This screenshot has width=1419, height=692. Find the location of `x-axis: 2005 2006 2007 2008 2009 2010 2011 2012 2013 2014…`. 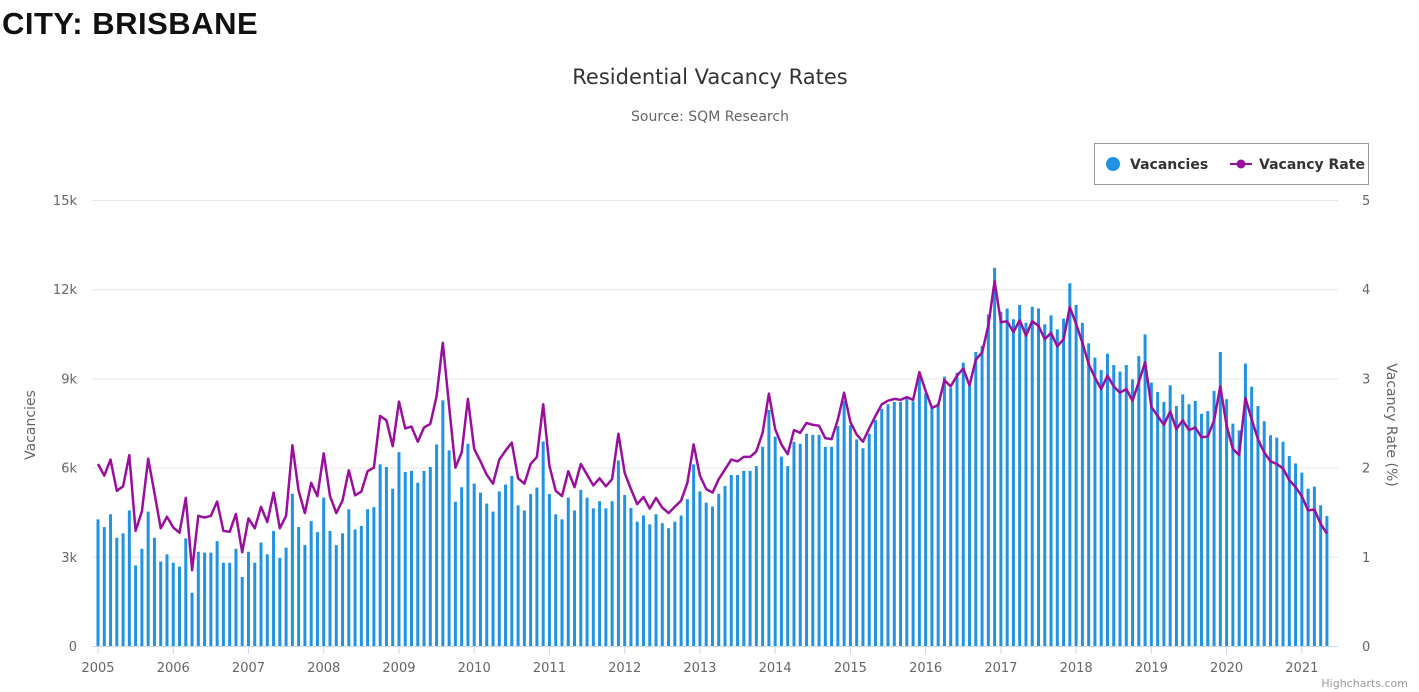

x-axis: 2005 2006 2007 2008 2009 2010 2011 2012 2013 2014… is located at coordinates (699, 661).